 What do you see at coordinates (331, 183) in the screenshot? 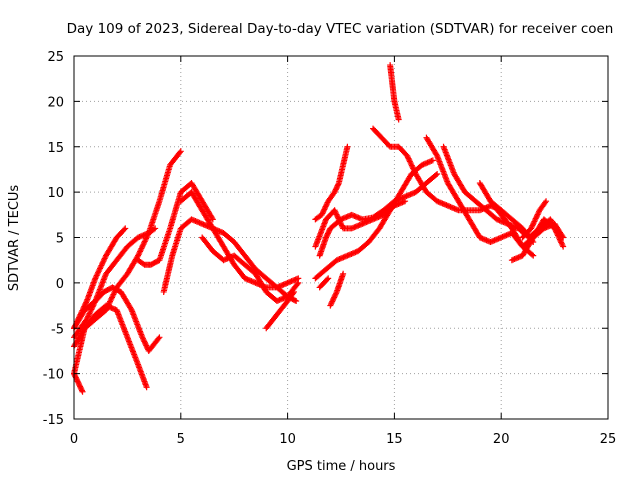
I see `series-arc-l` at bounding box center [331, 183].